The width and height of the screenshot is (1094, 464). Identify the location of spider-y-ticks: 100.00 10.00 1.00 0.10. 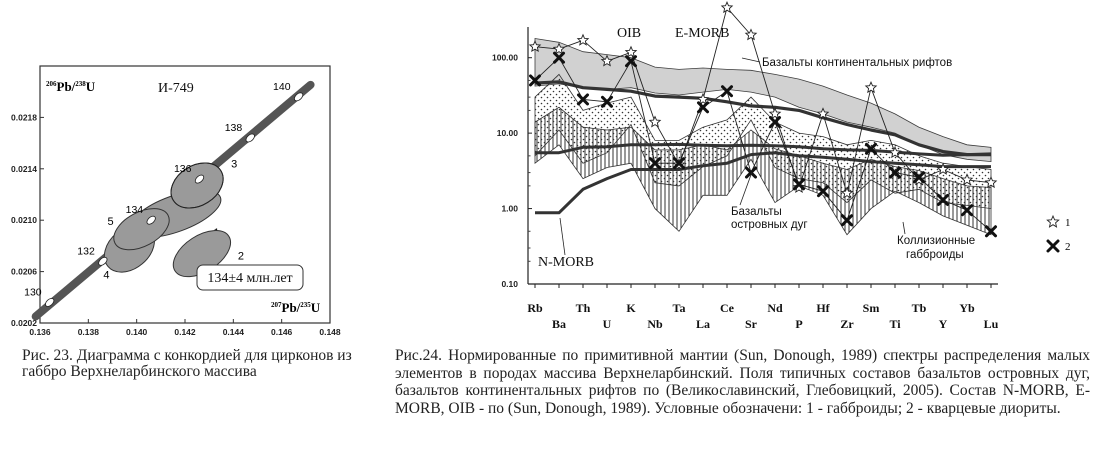
(512, 171).